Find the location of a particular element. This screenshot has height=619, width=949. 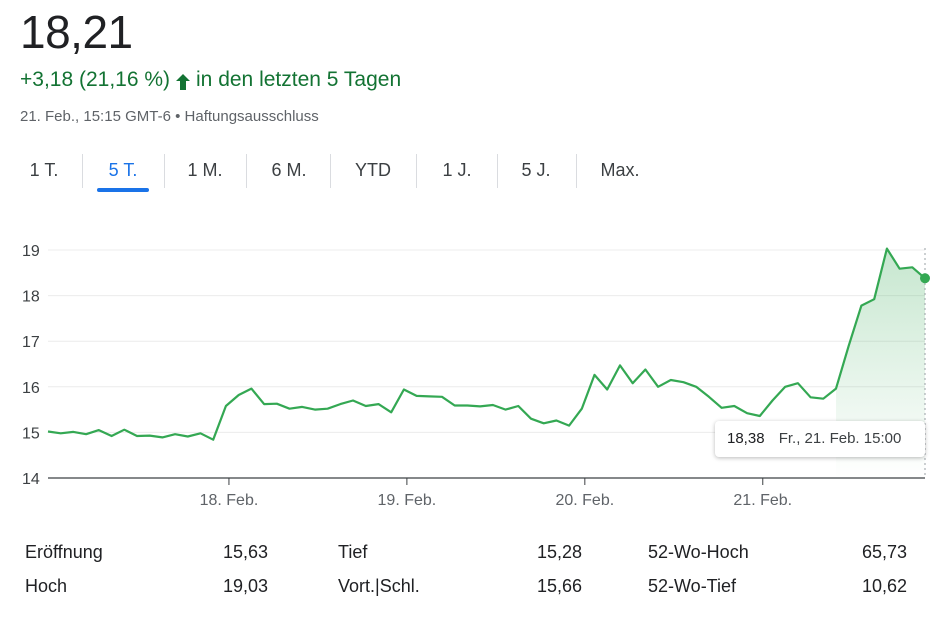

change-period: in den letzten 5 Tagen is located at coordinates (299, 79).